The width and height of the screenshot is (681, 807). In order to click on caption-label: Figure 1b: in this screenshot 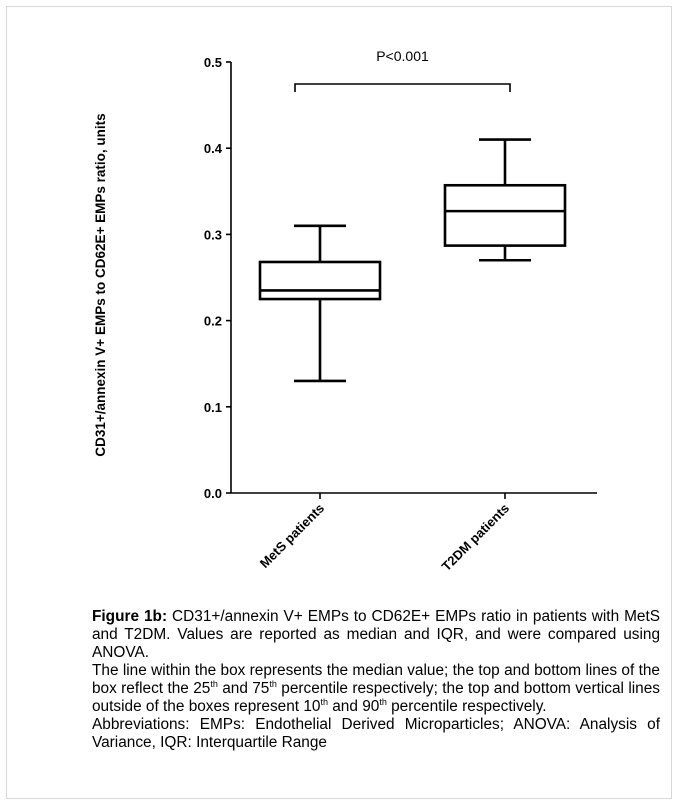, I will do `click(130, 616)`.